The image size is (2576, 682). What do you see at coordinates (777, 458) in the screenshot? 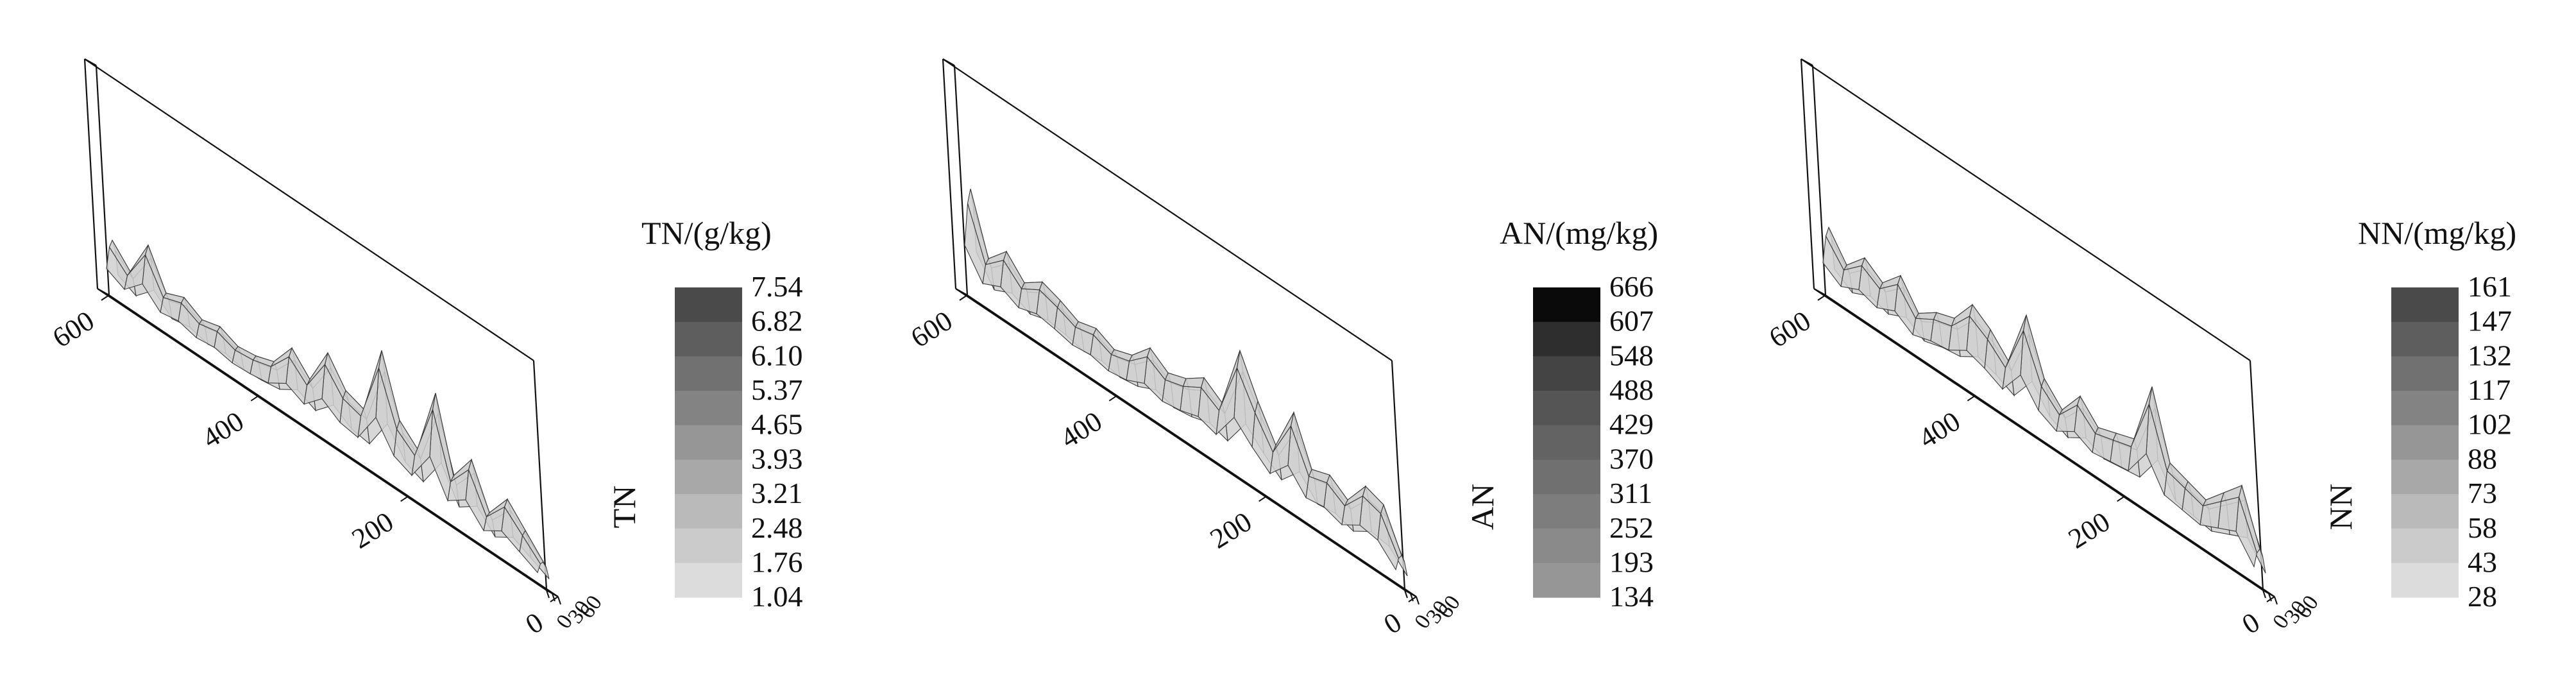
I see `colorbar-tick-label: 3.93` at bounding box center [777, 458].